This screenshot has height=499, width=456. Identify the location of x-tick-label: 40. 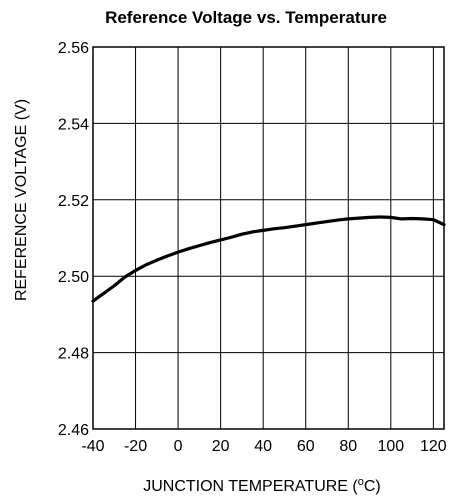
(263, 446).